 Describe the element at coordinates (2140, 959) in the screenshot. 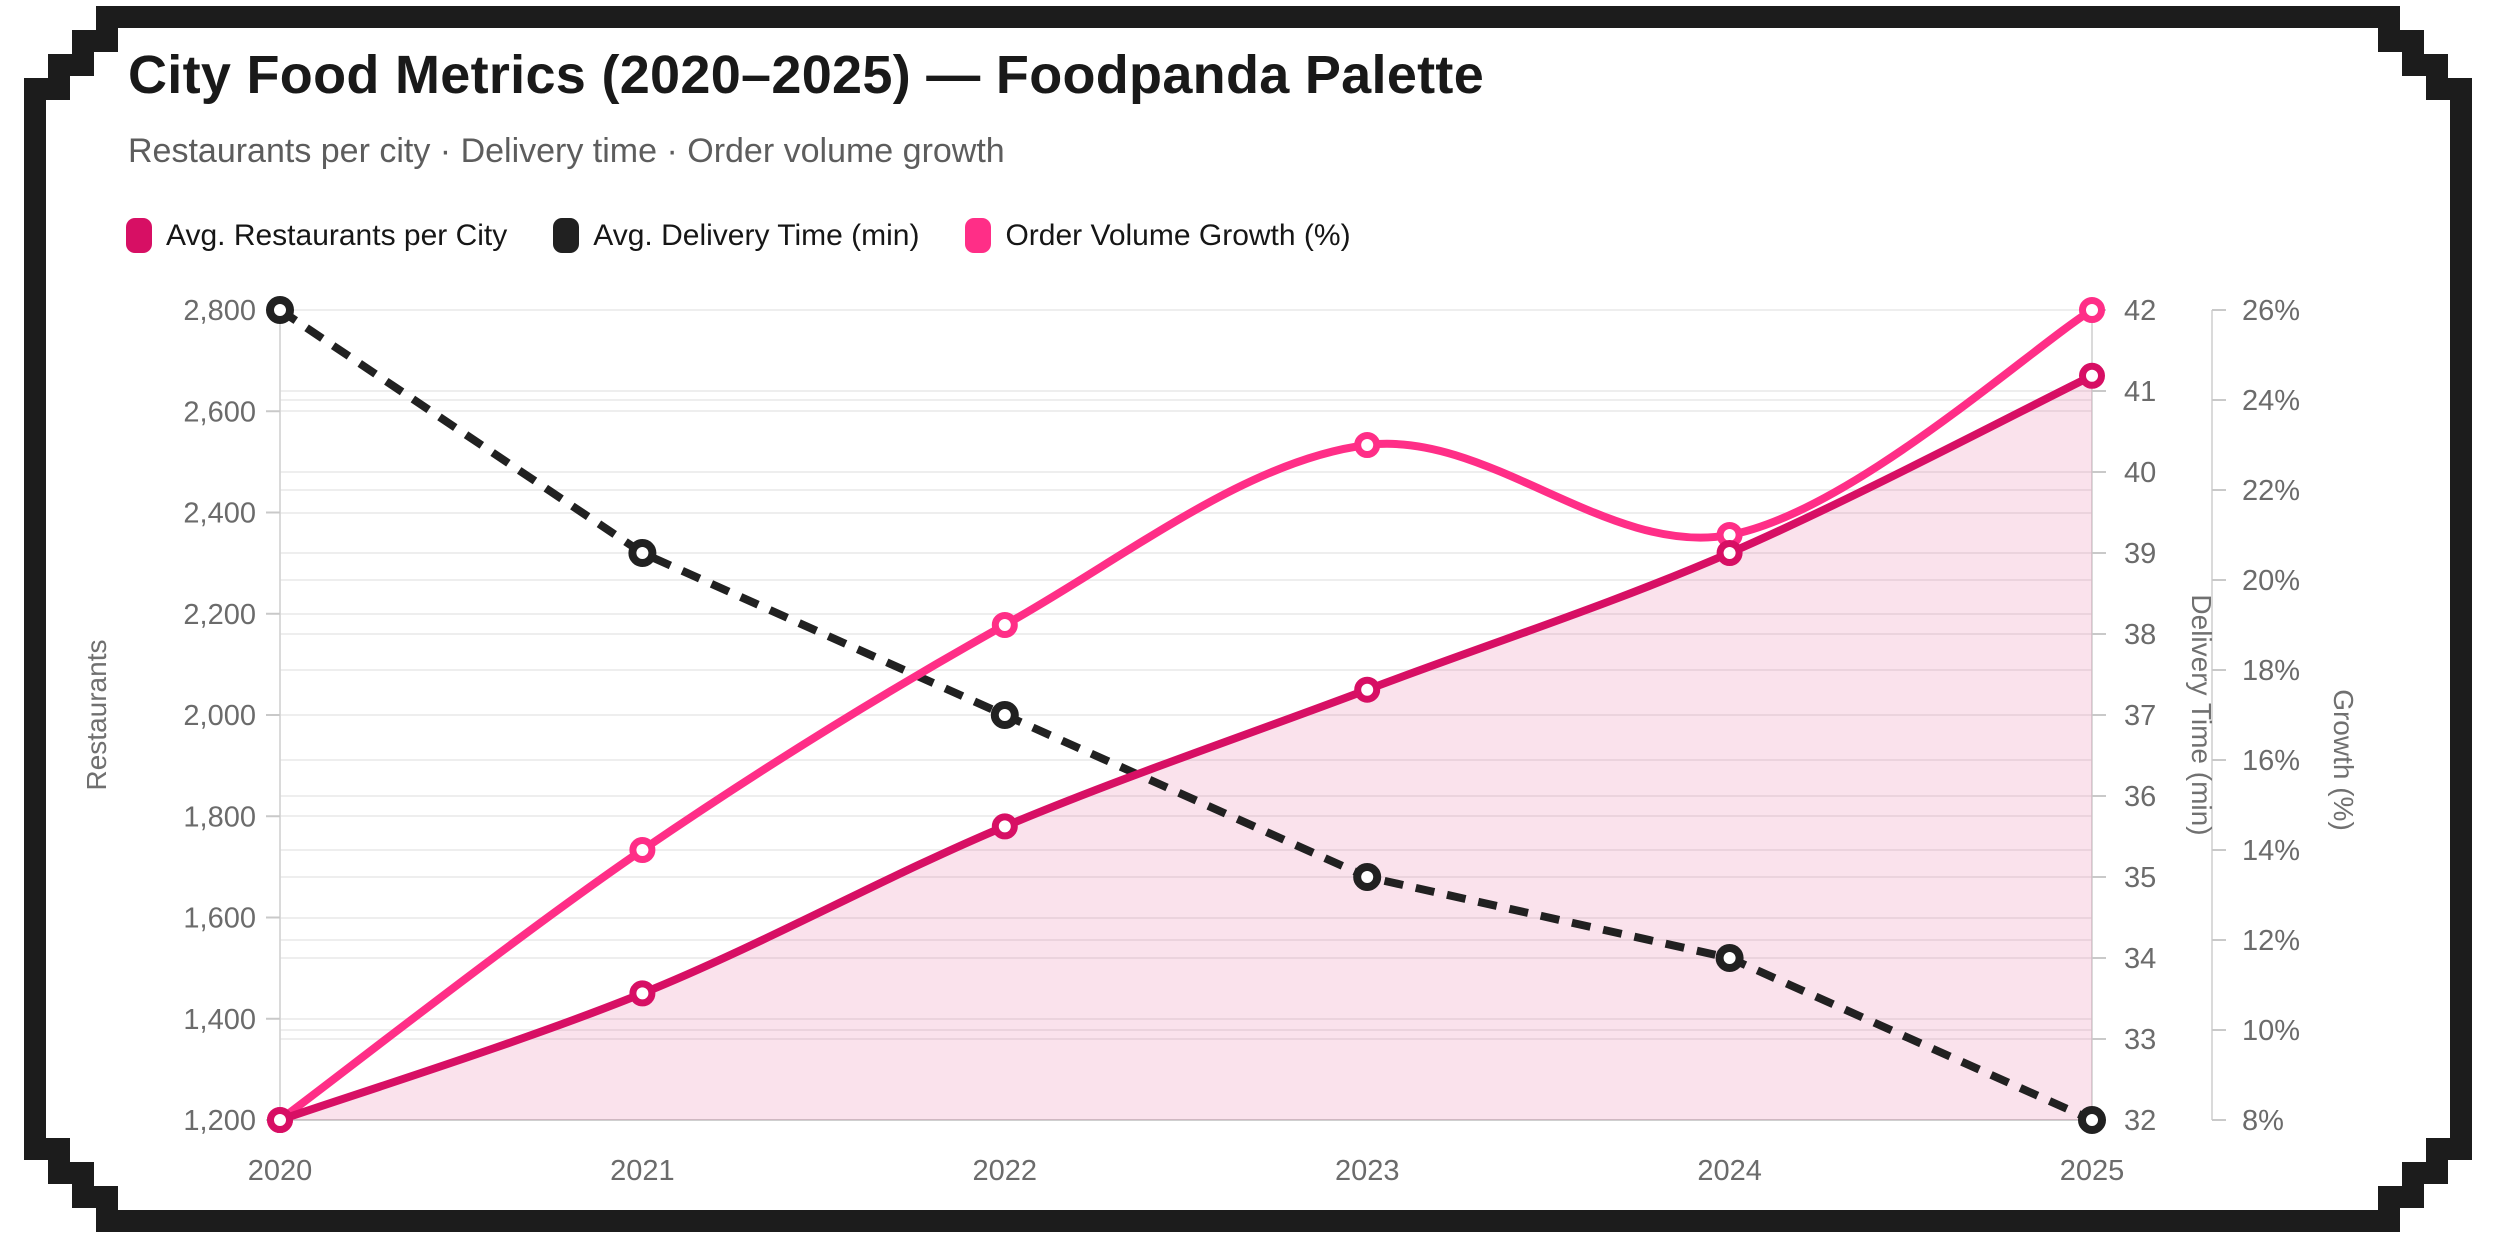

I see `delivery-axis-tick-label: 34` at that location.